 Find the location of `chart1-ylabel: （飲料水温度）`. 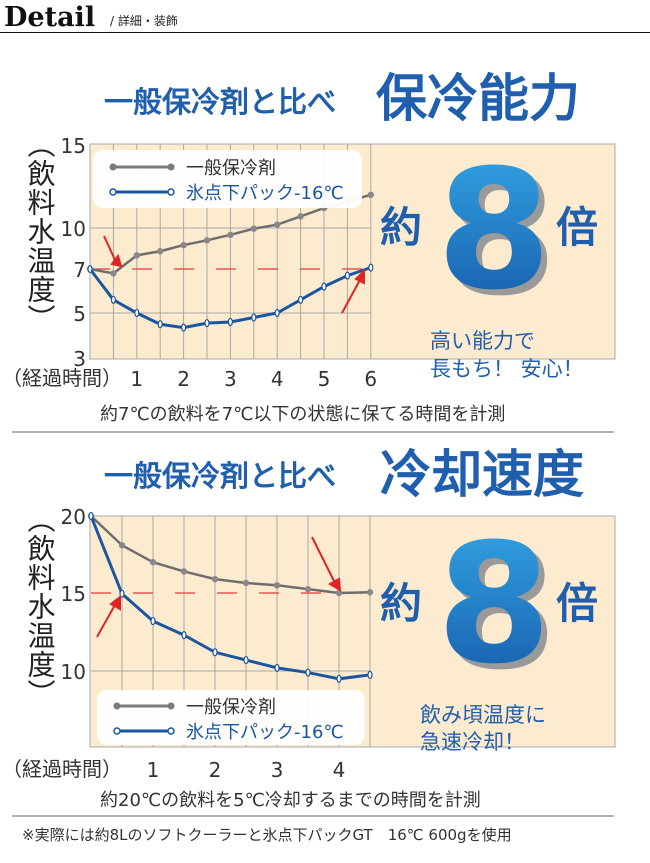

chart1-ylabel: （飲料水温度） is located at coordinates (40, 231).